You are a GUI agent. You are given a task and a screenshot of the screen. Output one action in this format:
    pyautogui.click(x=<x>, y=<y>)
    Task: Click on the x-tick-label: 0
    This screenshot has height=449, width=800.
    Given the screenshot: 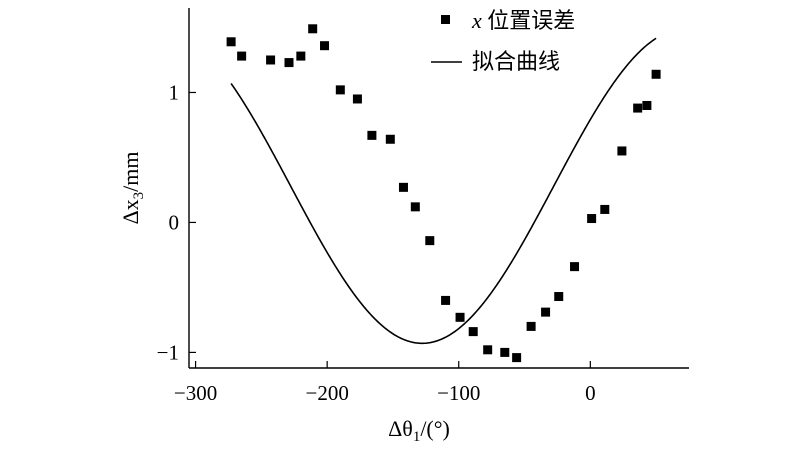 What is the action you would take?
    pyautogui.click(x=590, y=393)
    